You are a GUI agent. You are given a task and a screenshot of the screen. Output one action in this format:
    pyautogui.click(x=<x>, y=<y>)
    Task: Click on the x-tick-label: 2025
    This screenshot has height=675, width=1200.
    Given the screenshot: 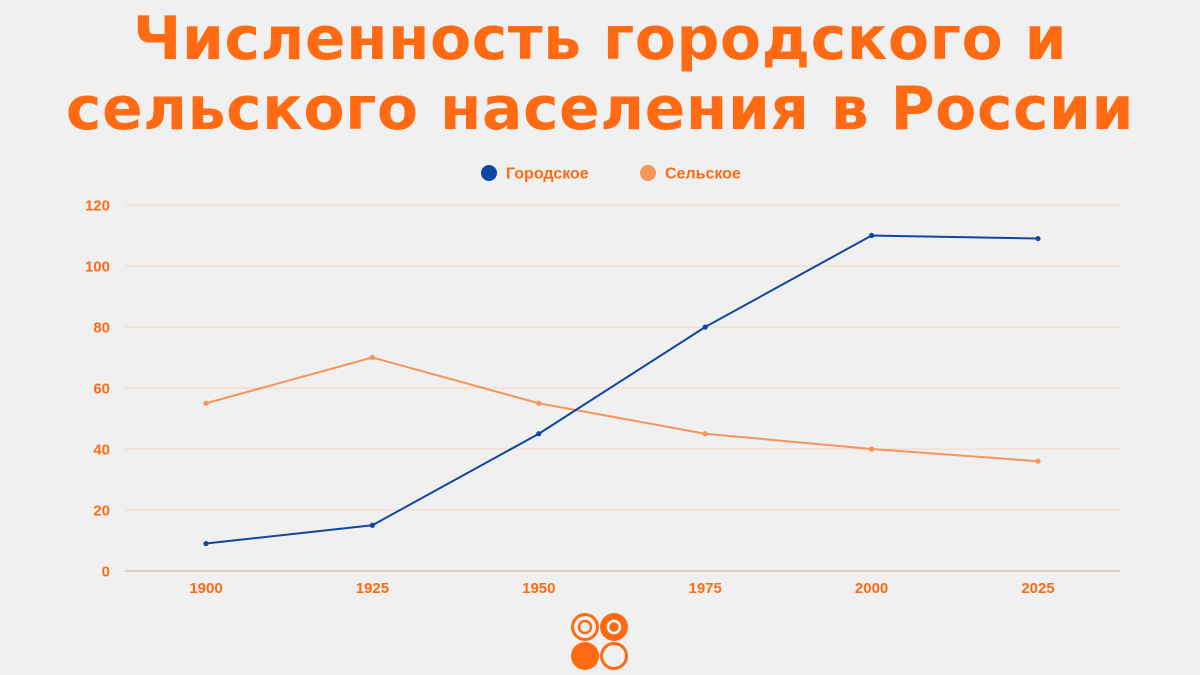 What is the action you would take?
    pyautogui.click(x=1037, y=588)
    